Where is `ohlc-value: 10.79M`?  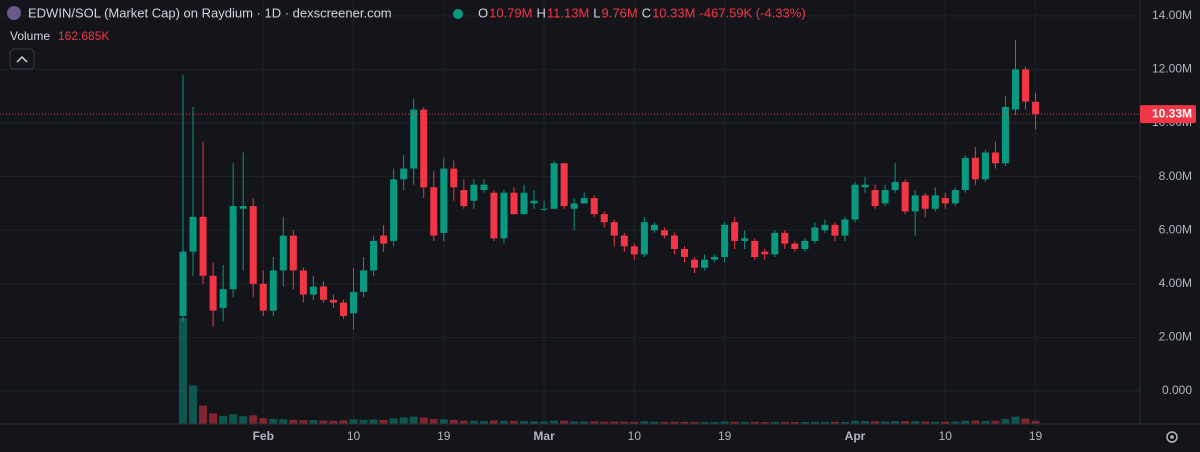 ohlc-value: 10.79M is located at coordinates (510, 12).